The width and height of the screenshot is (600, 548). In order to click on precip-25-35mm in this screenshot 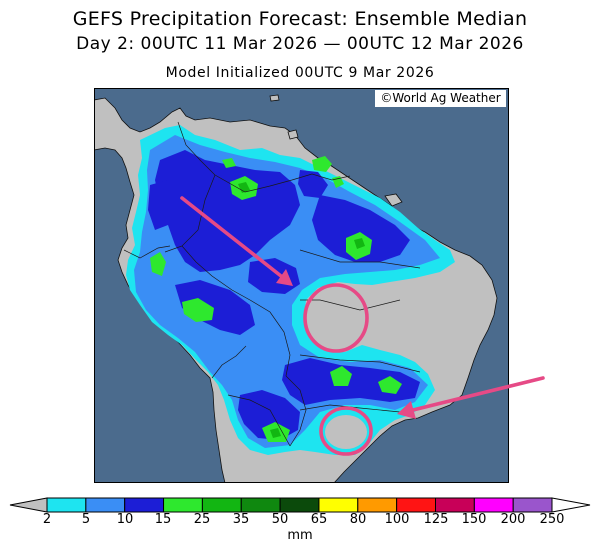, I will do `click(301, 310)`.